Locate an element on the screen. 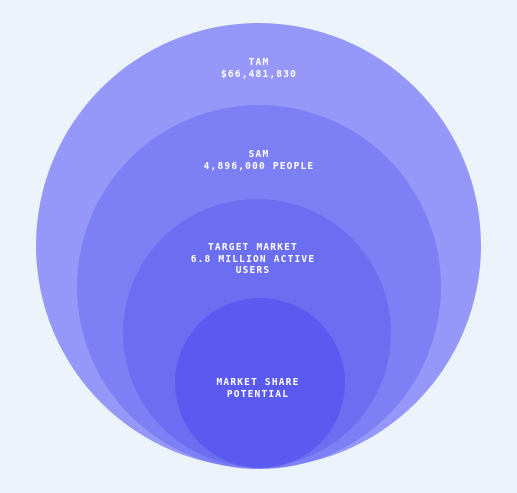 This screenshot has height=493, width=517. target-market-value-line1: 6.8 MILLION ACTIVE is located at coordinates (253, 259).